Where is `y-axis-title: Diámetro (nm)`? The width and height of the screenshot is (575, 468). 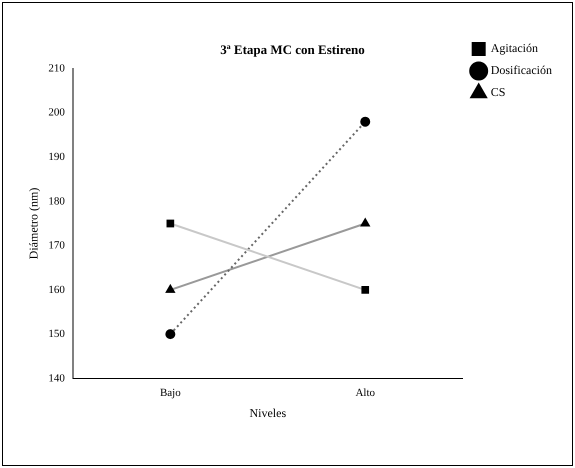
y-axis-title: Diámetro (nm) is located at coordinates (33, 224).